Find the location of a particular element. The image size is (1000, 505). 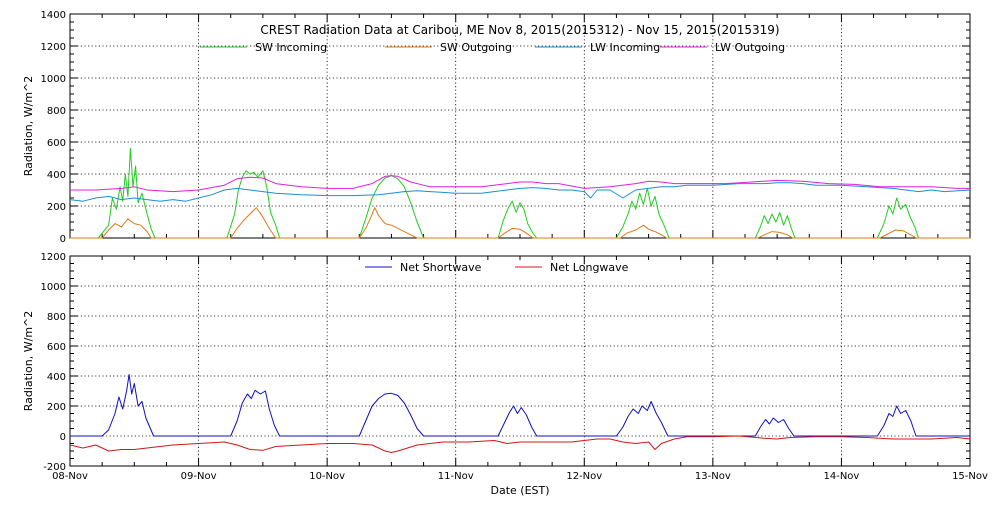

legend-label-net-longwave: Net Longwave is located at coordinates (589, 267).